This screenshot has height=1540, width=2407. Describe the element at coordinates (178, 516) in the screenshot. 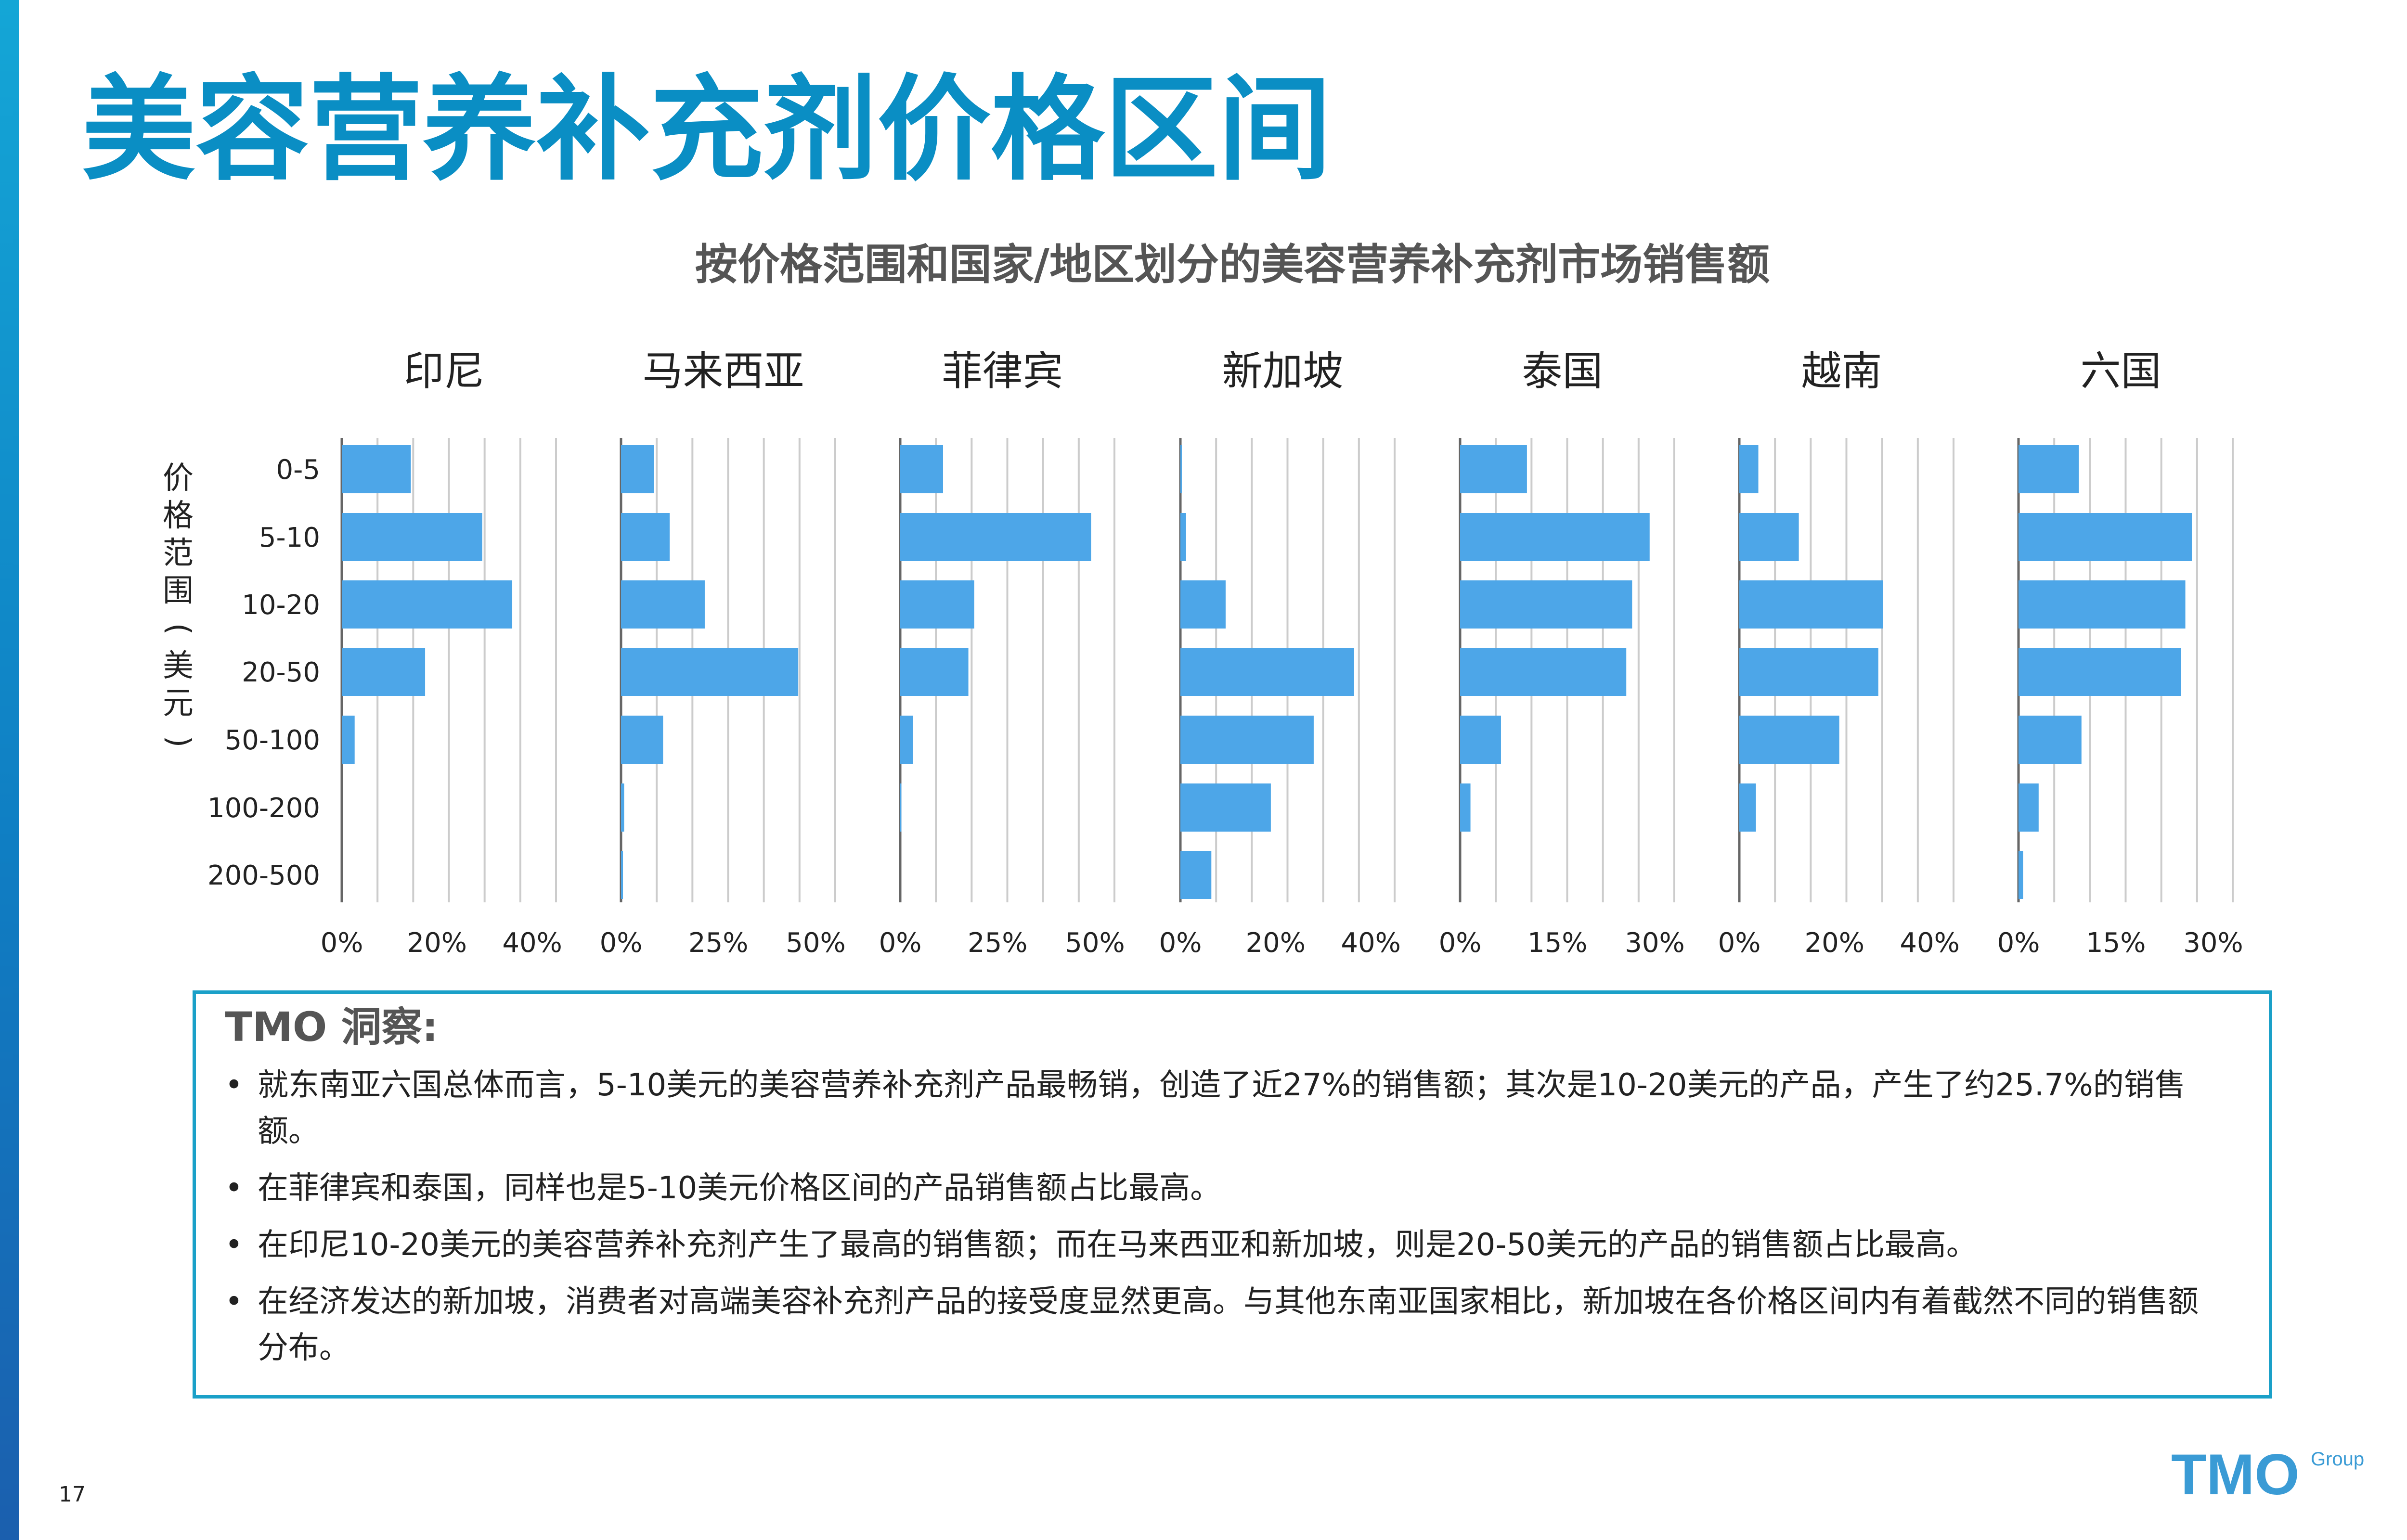

I see `y-axis-label-char: 格` at that location.